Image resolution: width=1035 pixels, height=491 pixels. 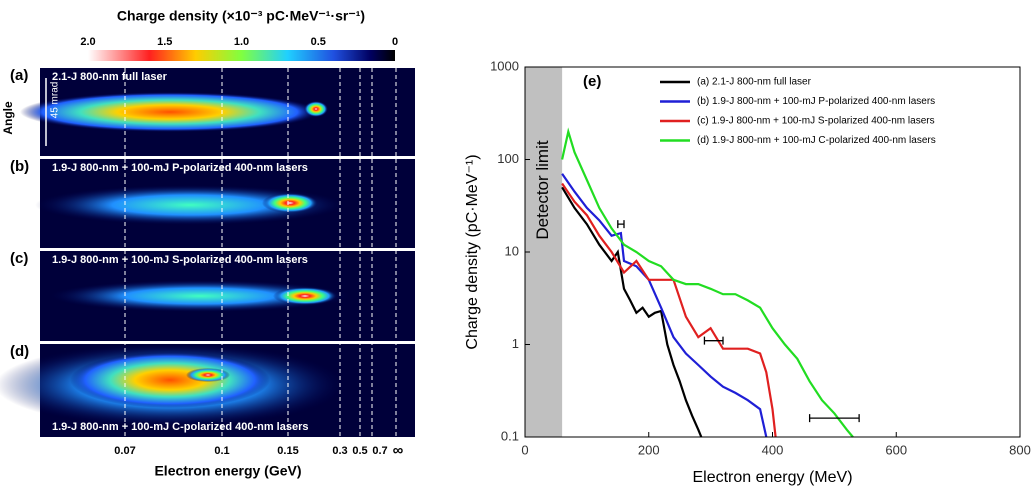 I want to click on x-tick-label: 400, so click(x=773, y=449).